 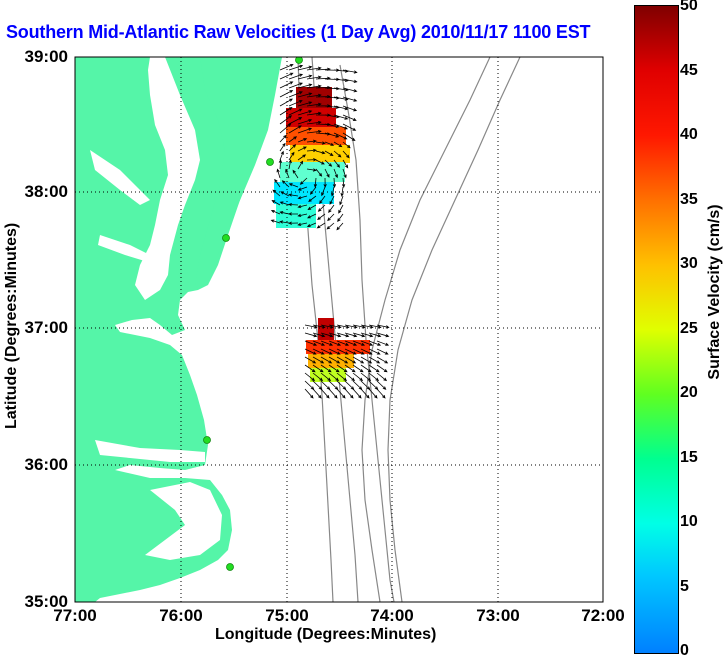 I want to click on colorbar-tick: 10, so click(x=689, y=521).